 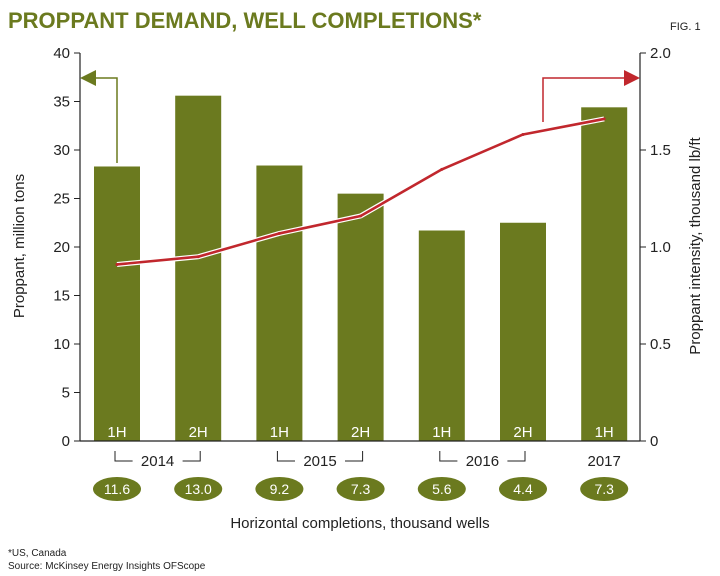 What do you see at coordinates (157, 461) in the screenshot?
I see `year-label: 2014` at bounding box center [157, 461].